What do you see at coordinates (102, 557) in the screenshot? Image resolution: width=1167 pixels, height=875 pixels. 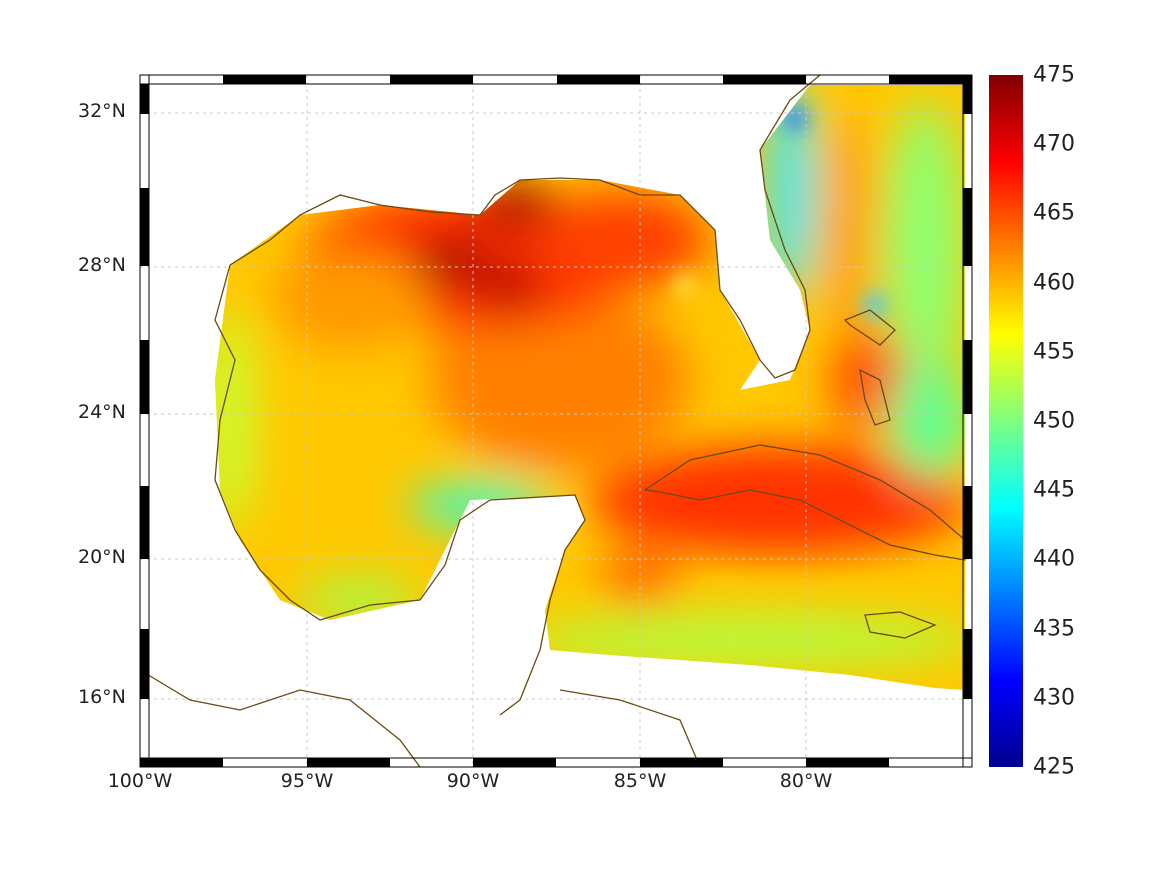 I see `lat-label: 20°N` at bounding box center [102, 557].